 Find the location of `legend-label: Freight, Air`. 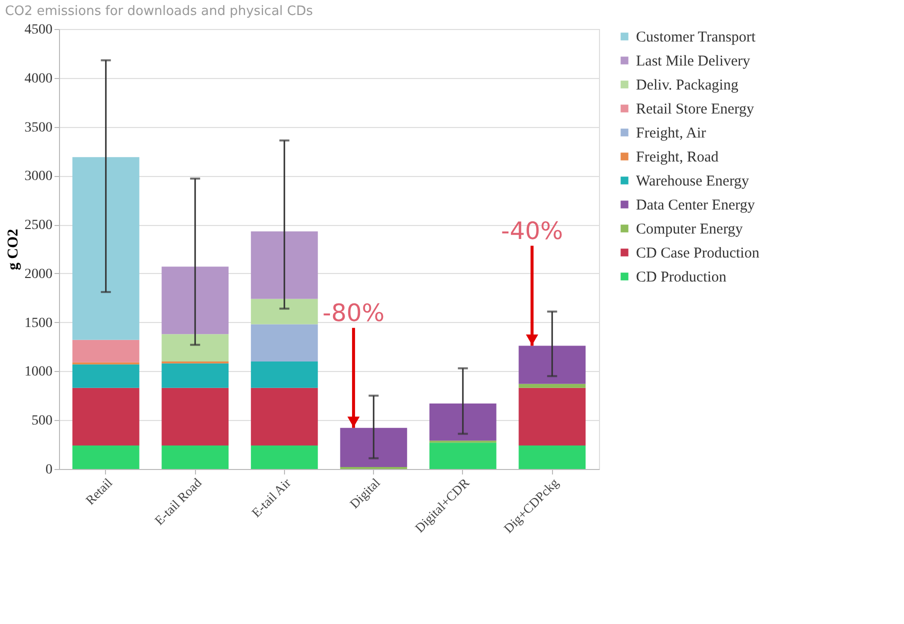

legend-label: Freight, Air is located at coordinates (671, 134).